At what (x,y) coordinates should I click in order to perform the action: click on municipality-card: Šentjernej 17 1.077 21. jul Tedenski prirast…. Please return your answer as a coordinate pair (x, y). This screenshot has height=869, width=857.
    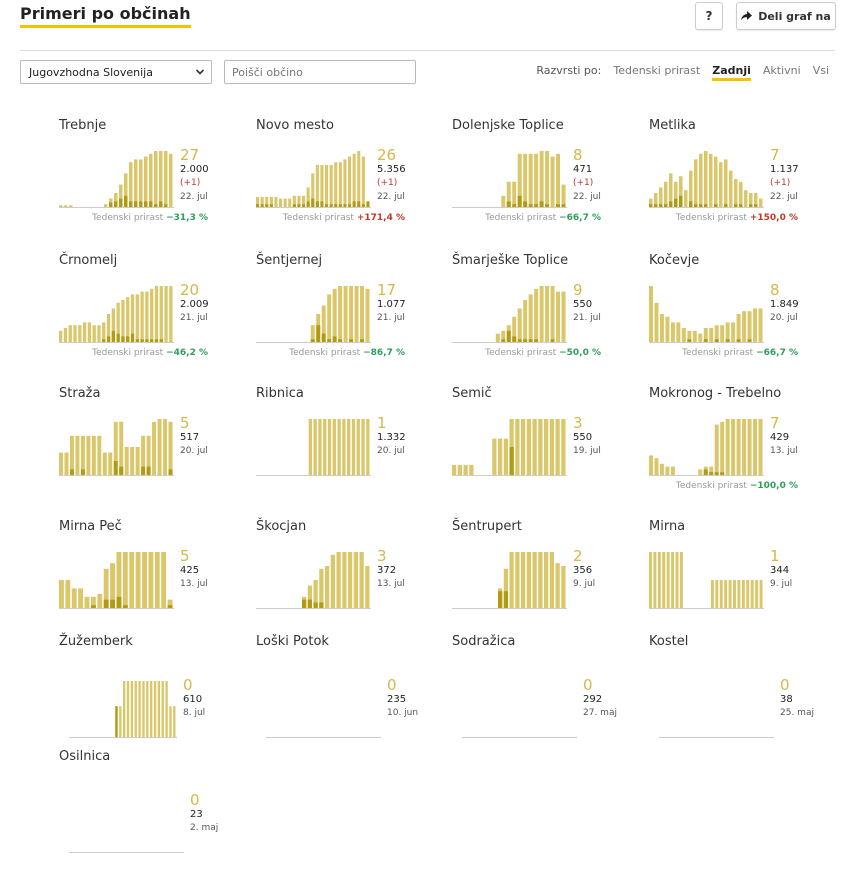
    Looking at the image, I should click on (351, 313).